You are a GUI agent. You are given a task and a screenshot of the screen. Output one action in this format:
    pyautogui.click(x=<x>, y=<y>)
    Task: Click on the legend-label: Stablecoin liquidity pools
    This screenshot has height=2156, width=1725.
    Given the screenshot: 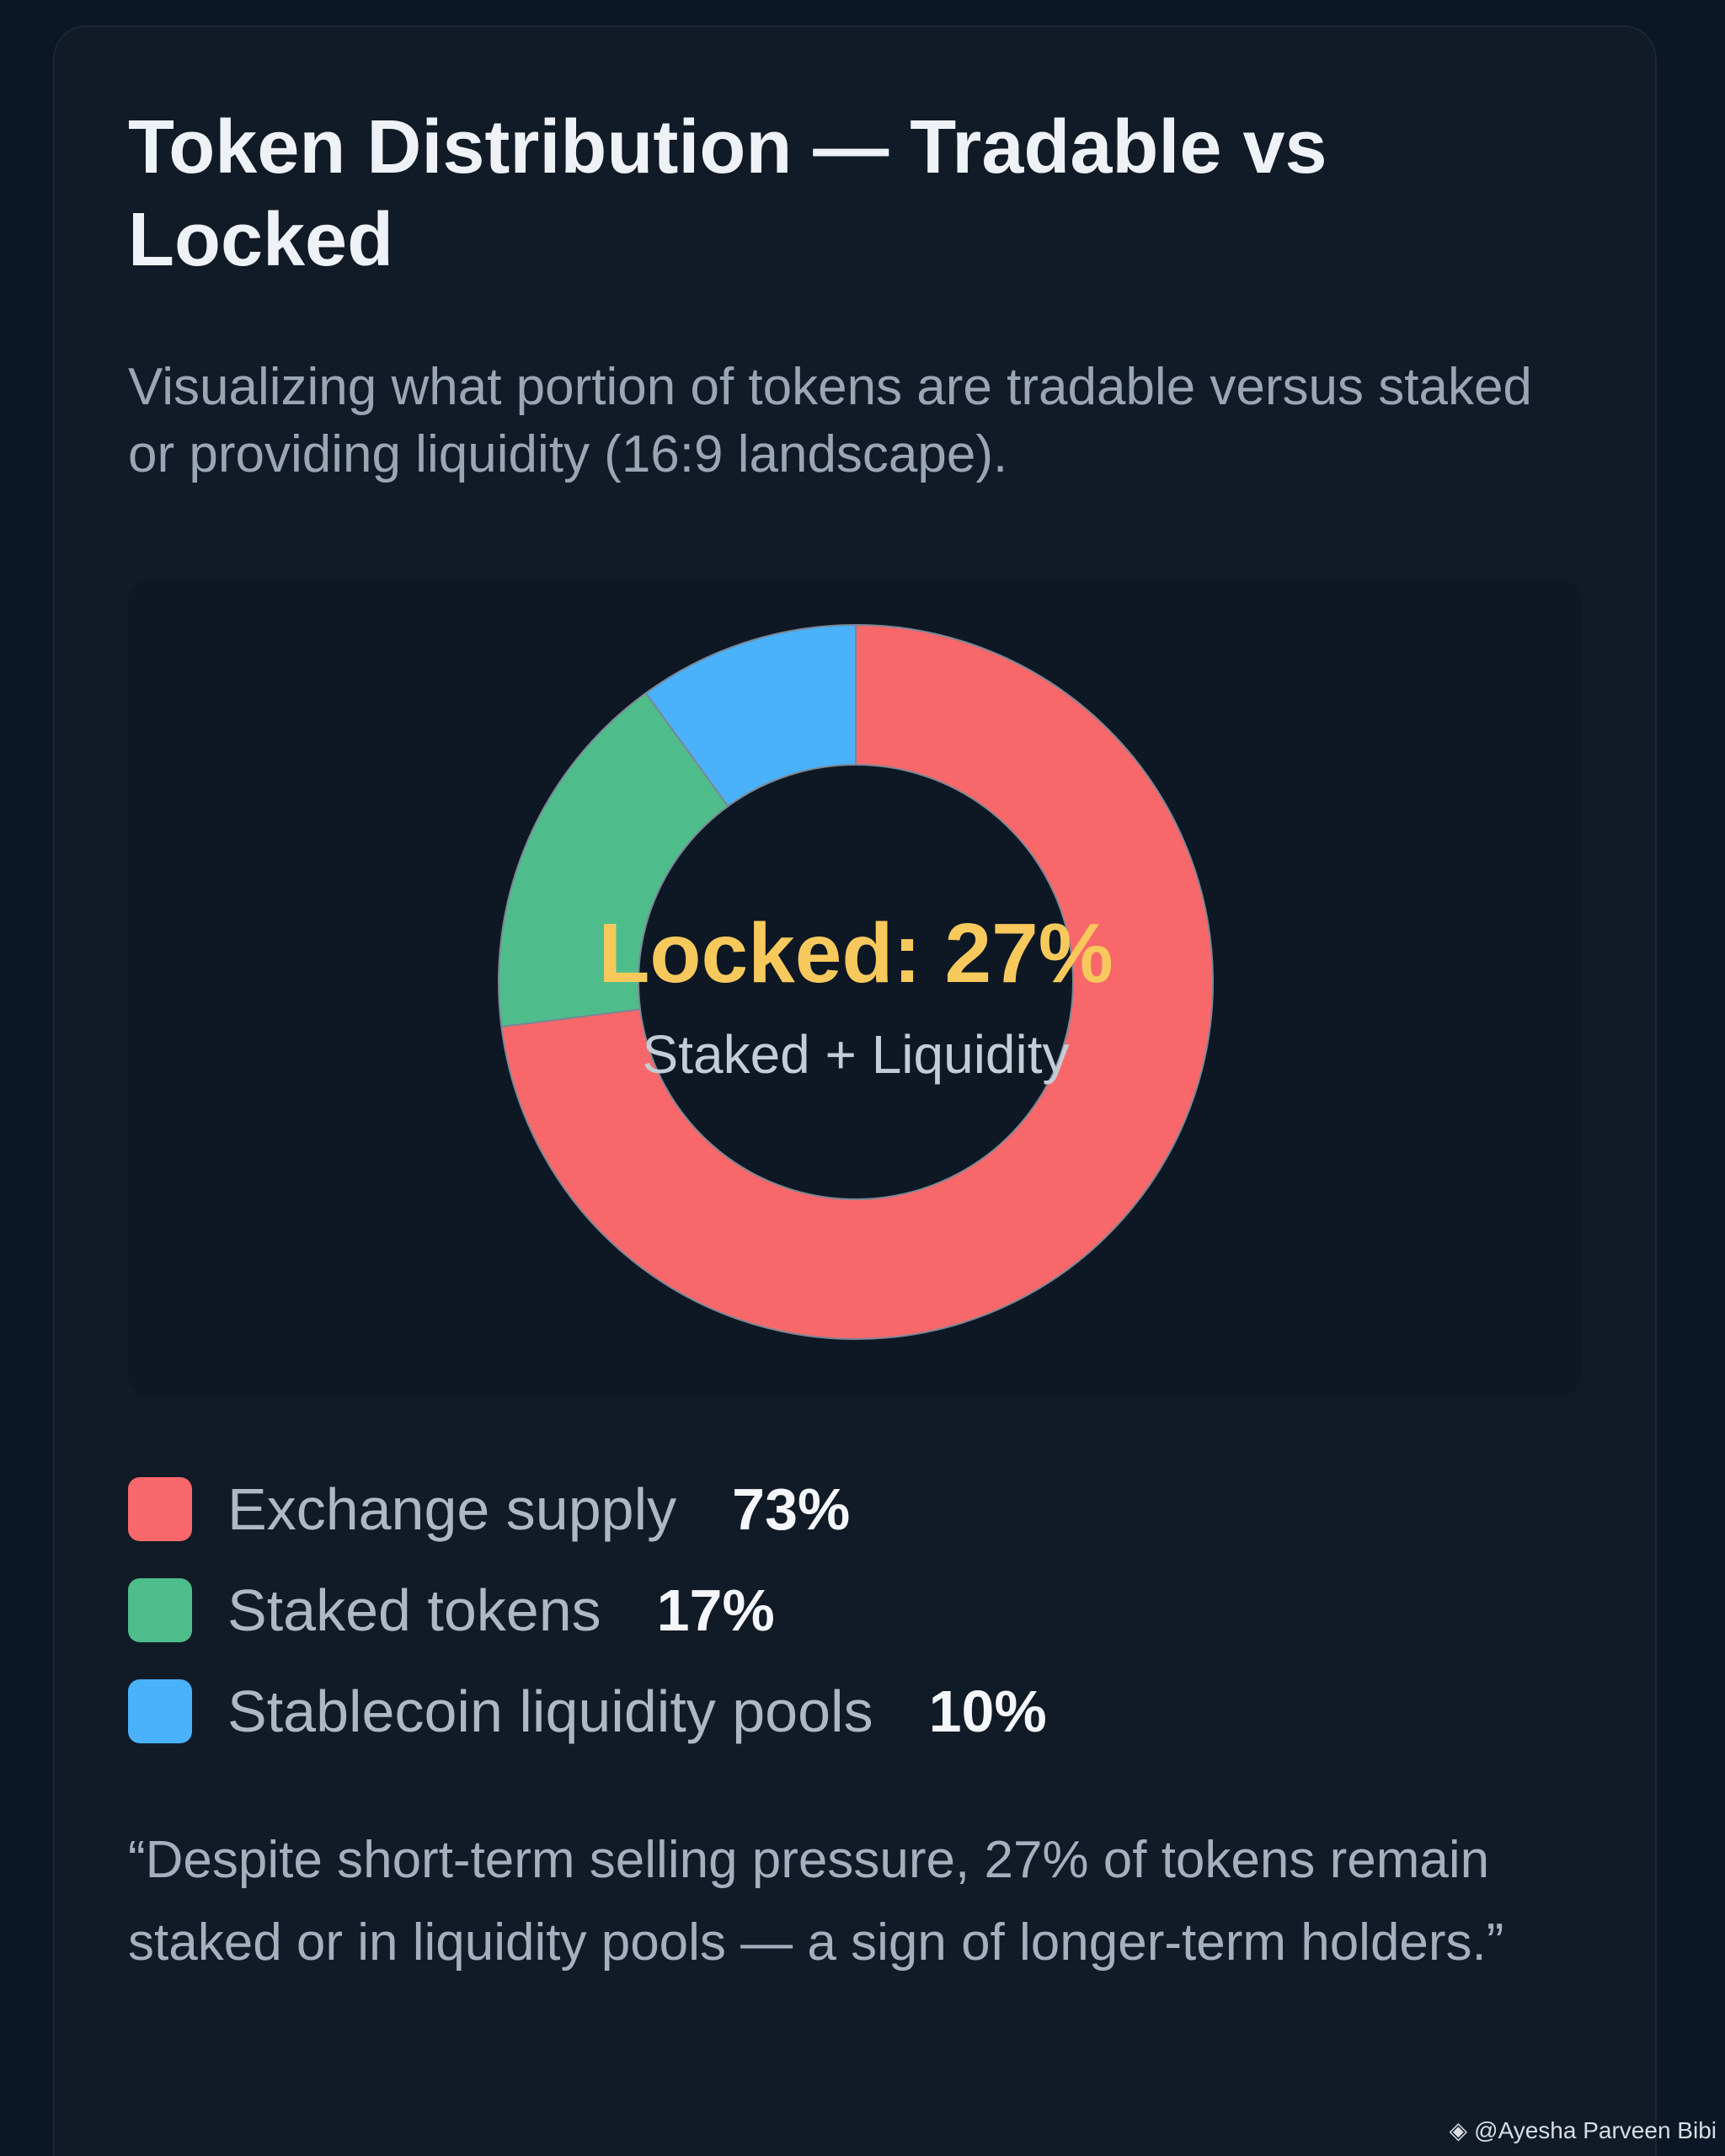 What is the action you would take?
    pyautogui.click(x=550, y=1711)
    